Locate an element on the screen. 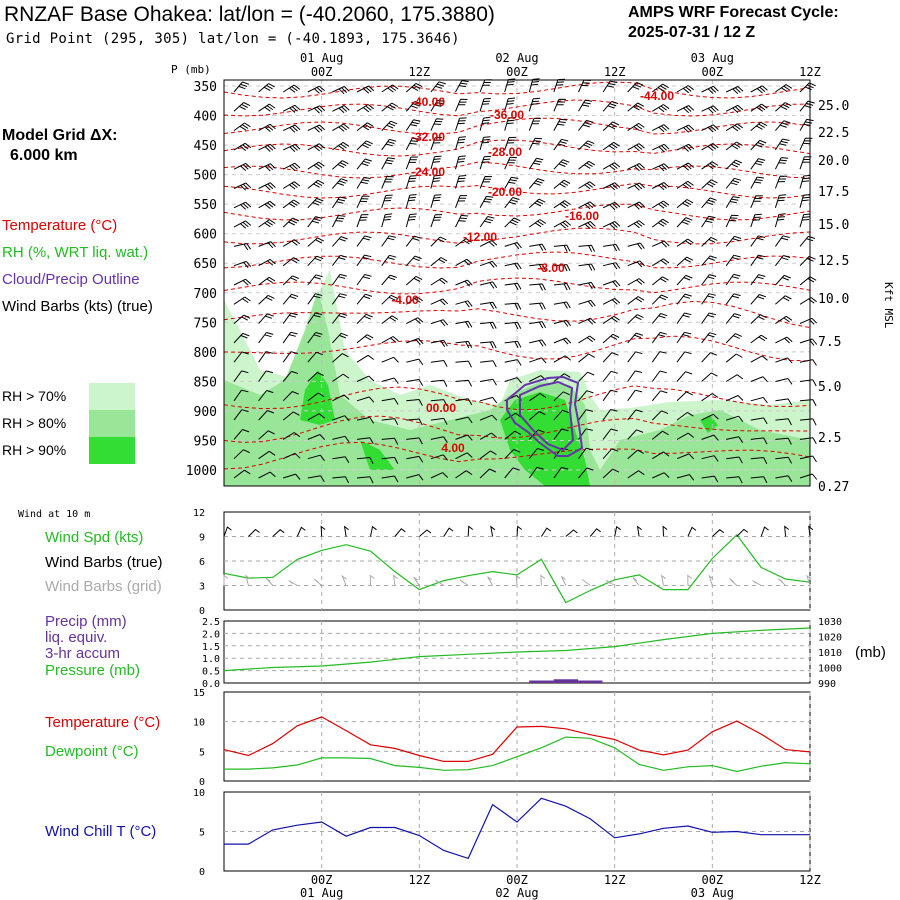 The height and width of the screenshot is (900, 900). top-time-label-0: 00Z is located at coordinates (322, 72).